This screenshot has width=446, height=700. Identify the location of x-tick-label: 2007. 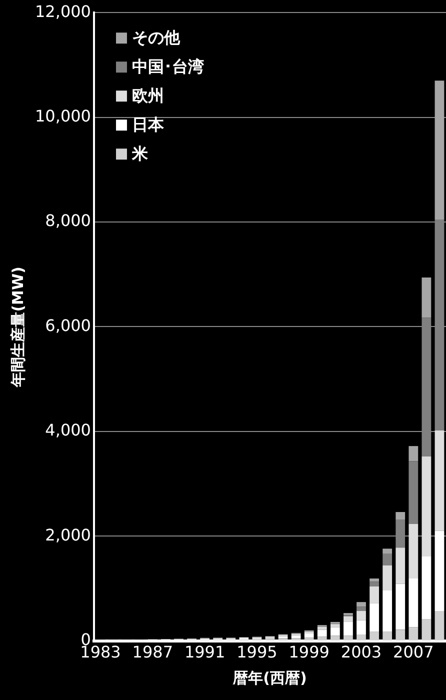
(413, 652).